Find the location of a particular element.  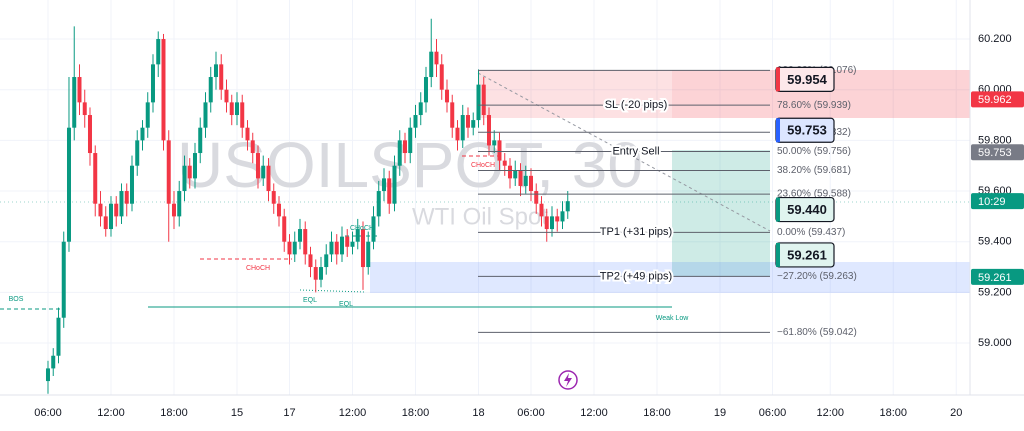

fib-label: 78.60% (59.939) is located at coordinates (814, 105).